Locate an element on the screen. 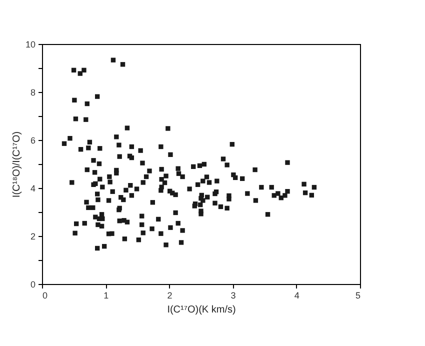  y-tick-label: 0 is located at coordinates (33, 285).